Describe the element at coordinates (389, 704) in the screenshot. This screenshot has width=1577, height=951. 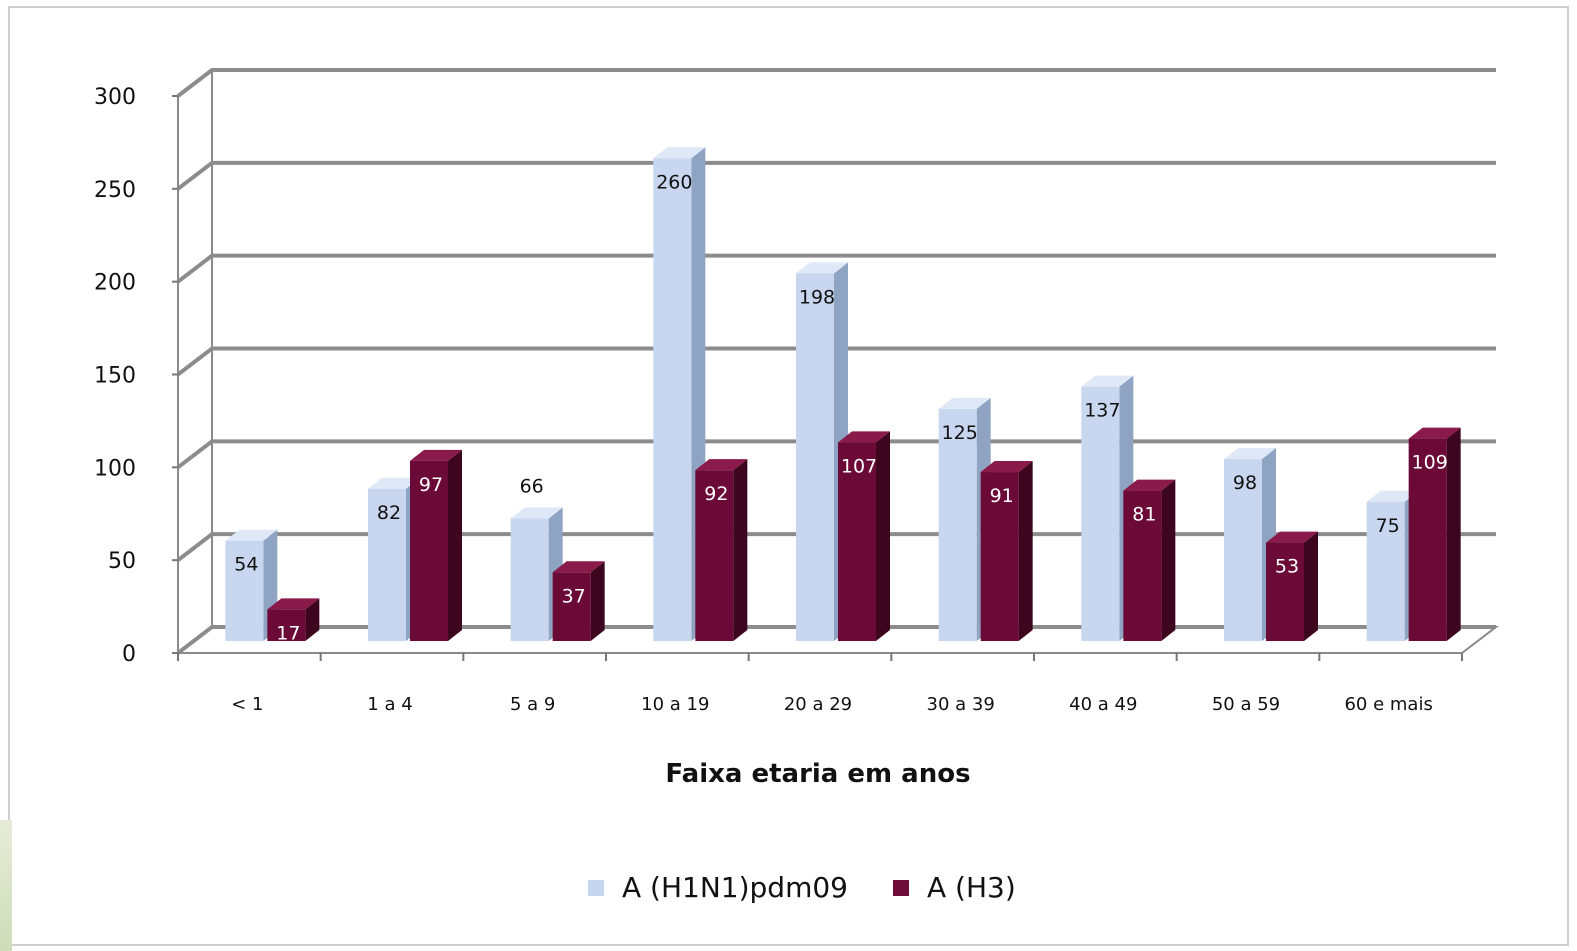
I see `x-category-label: 1 a 4` at that location.